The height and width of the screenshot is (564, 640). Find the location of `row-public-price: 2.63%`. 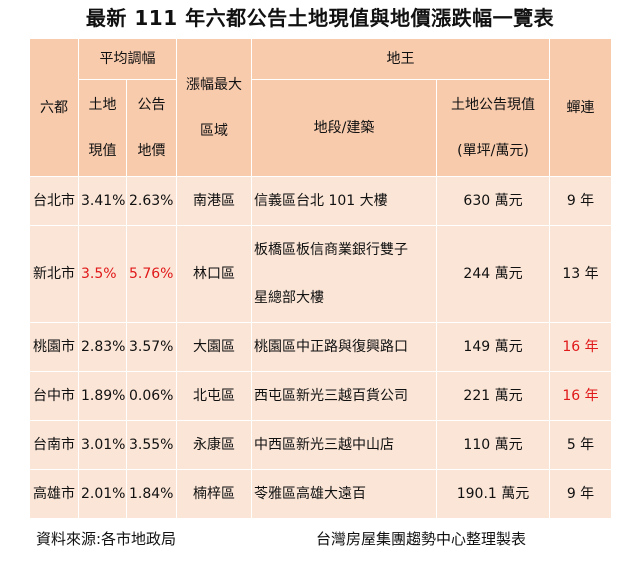

row-public-price: 2.63% is located at coordinates (151, 201).